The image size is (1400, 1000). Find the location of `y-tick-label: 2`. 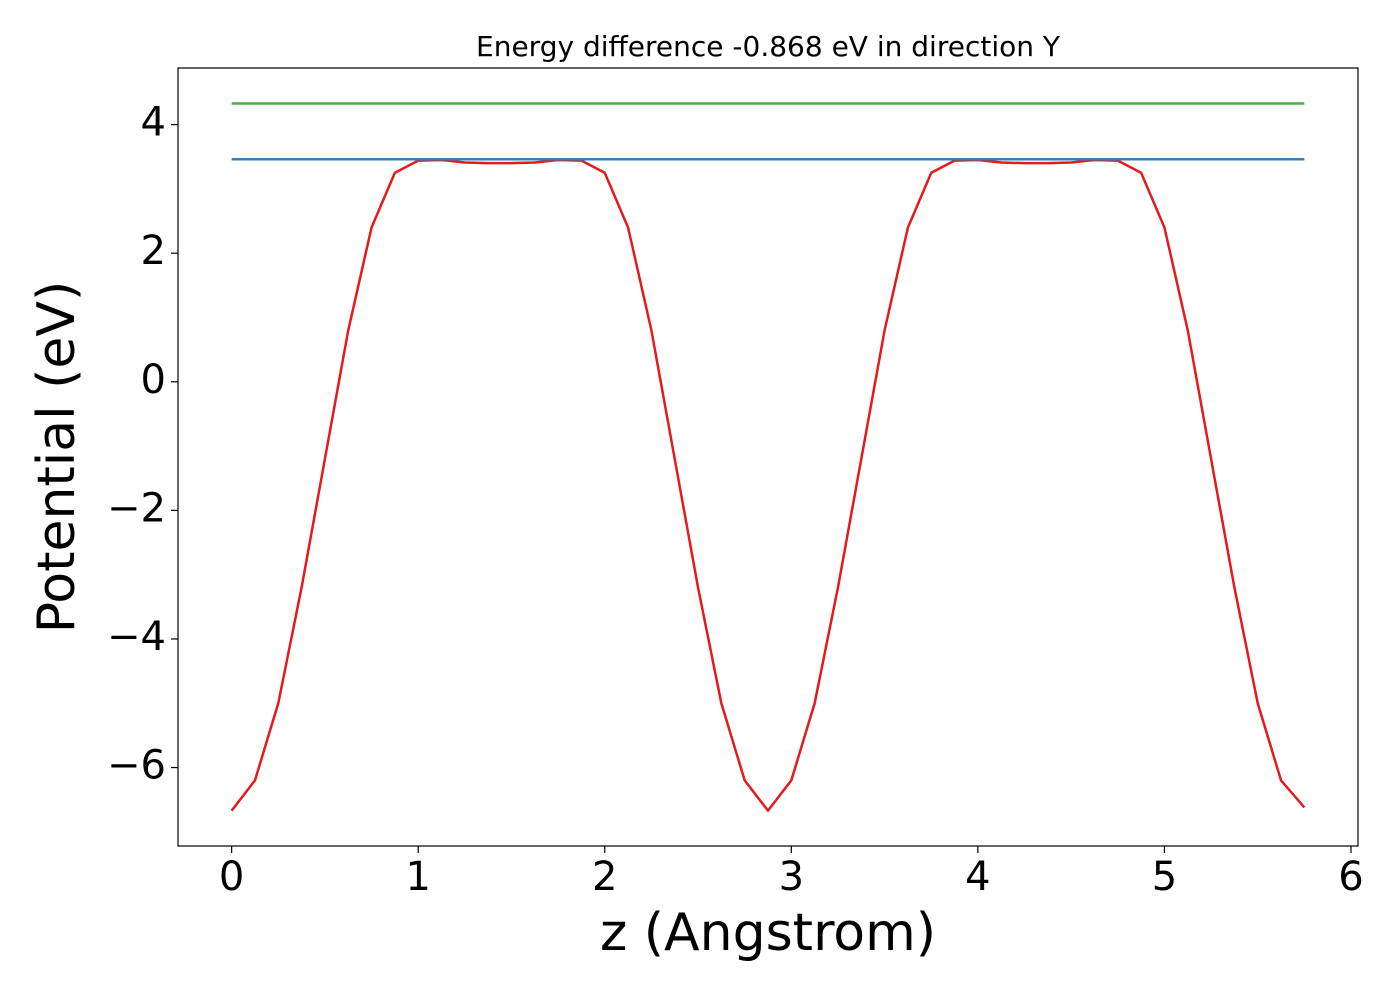

y-tick-label: 2 is located at coordinates (153, 251).